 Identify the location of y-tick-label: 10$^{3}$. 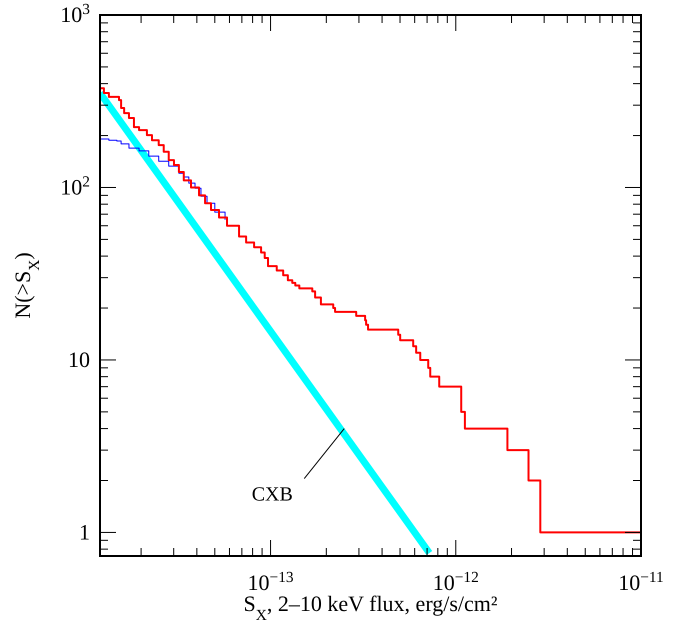
(75, 13).